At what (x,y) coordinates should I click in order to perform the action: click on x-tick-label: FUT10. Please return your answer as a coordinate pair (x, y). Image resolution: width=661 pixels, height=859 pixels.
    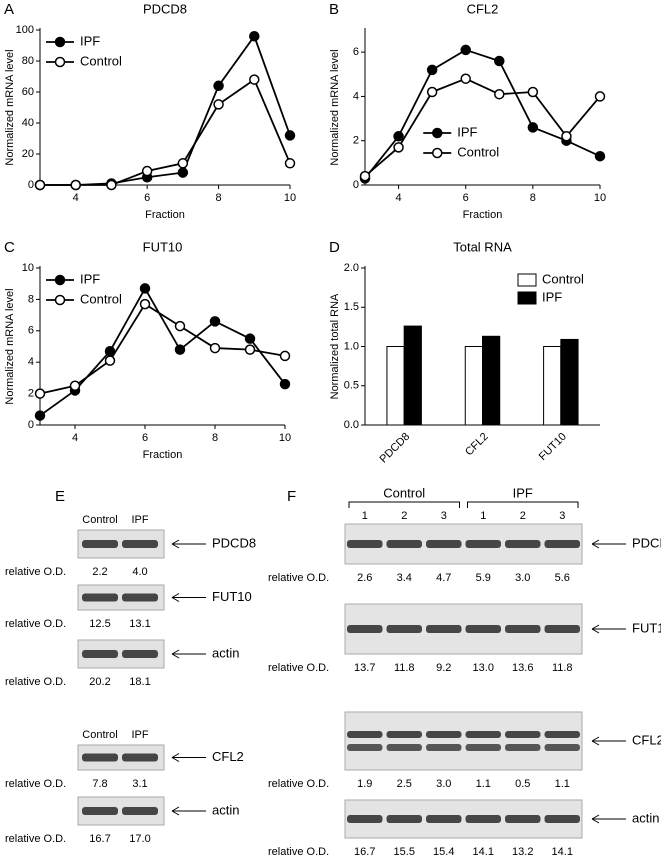
    Looking at the image, I should click on (553, 447).